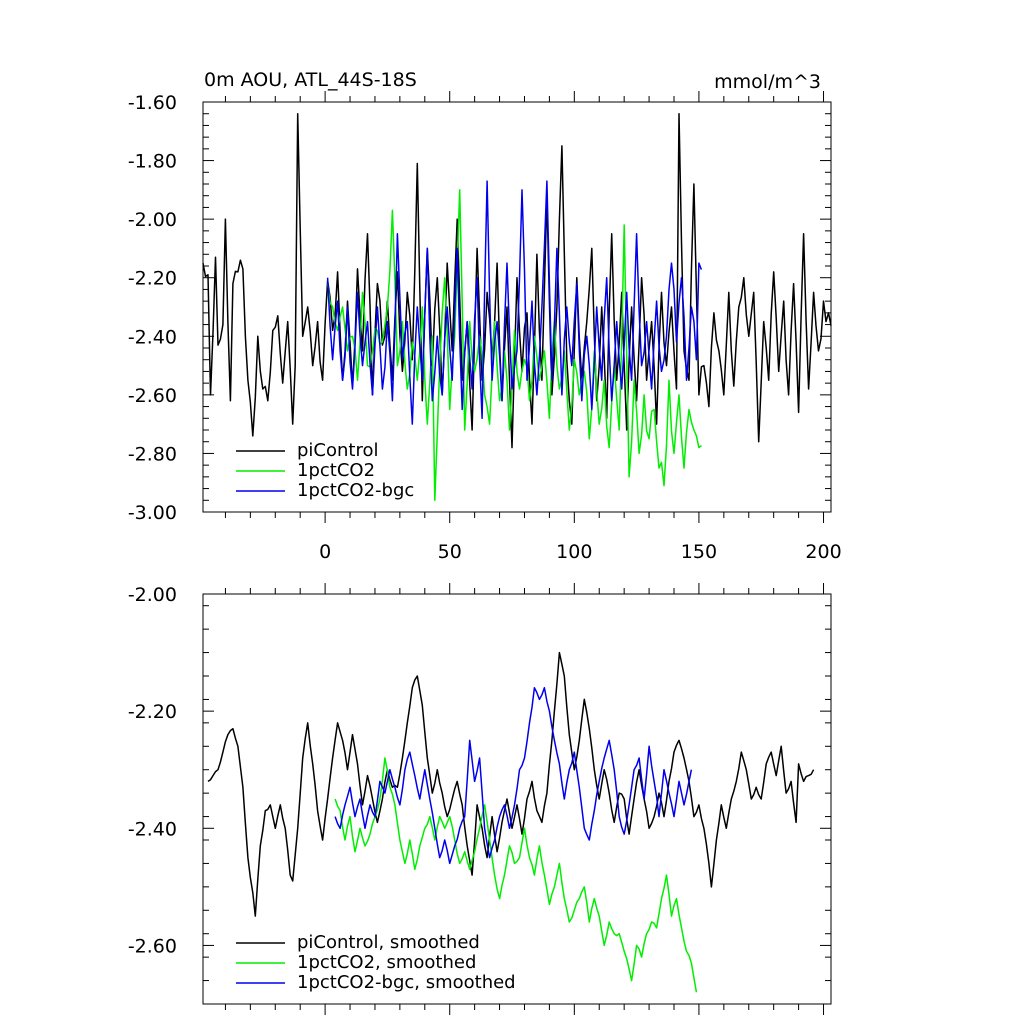 The width and height of the screenshot is (1024, 1024). What do you see at coordinates (823, 552) in the screenshot?
I see `x-tick-label: 200` at bounding box center [823, 552].